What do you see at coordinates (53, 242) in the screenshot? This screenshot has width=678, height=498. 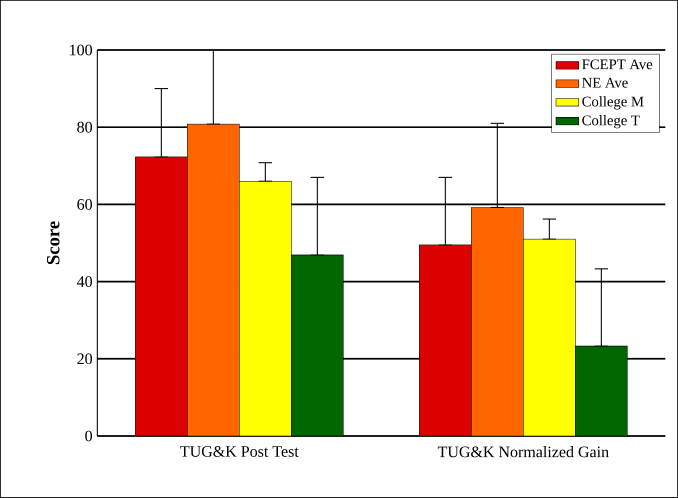 I see `y-axis-title: Score` at bounding box center [53, 242].